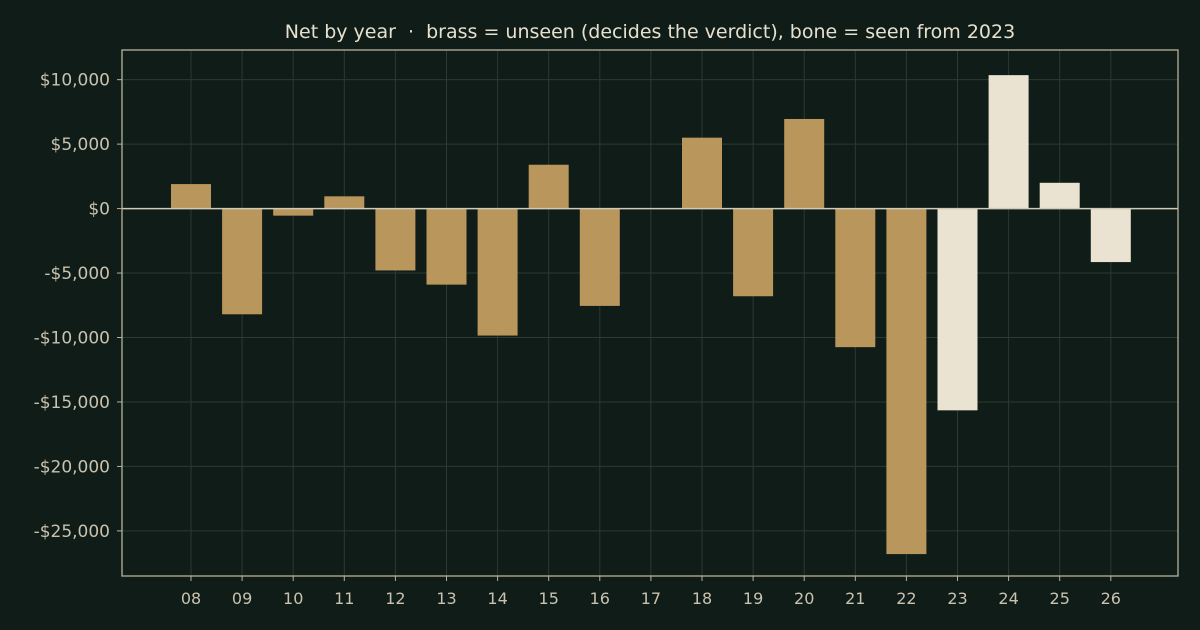 This screenshot has height=630, width=1200. What do you see at coordinates (72, 532) in the screenshot?
I see `y-tick-label: -$25,000` at bounding box center [72, 532].